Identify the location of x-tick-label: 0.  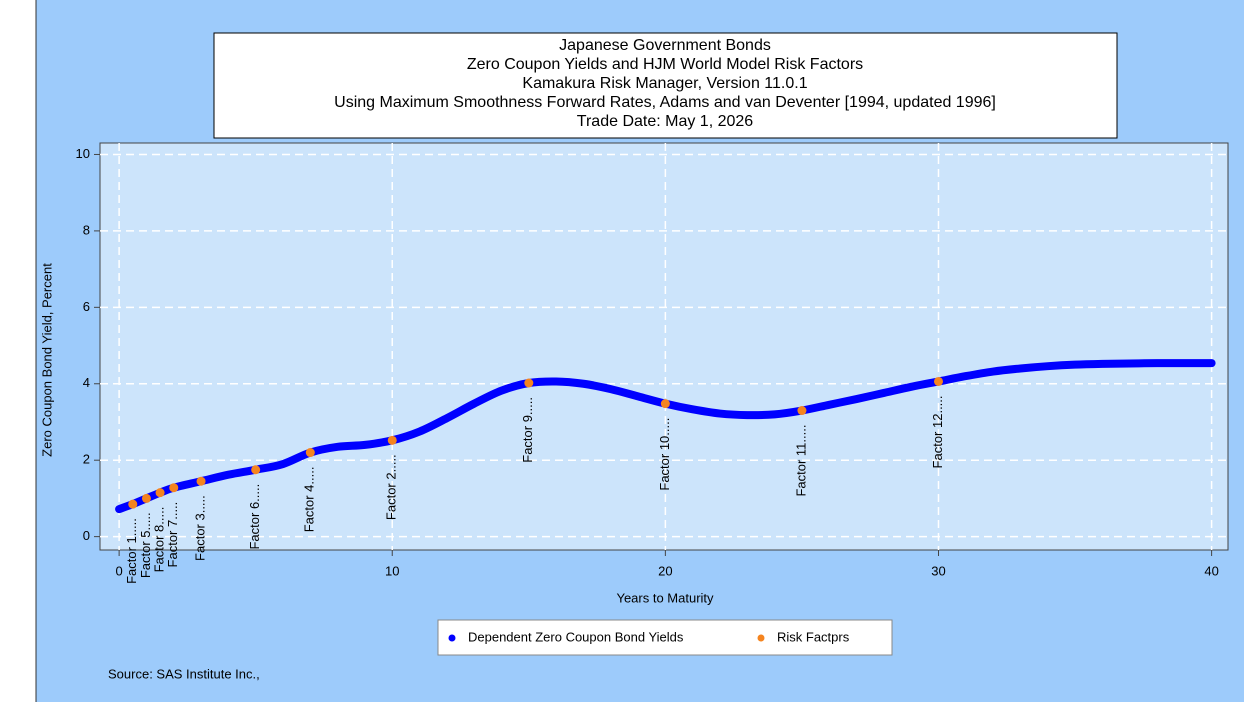
(119, 570).